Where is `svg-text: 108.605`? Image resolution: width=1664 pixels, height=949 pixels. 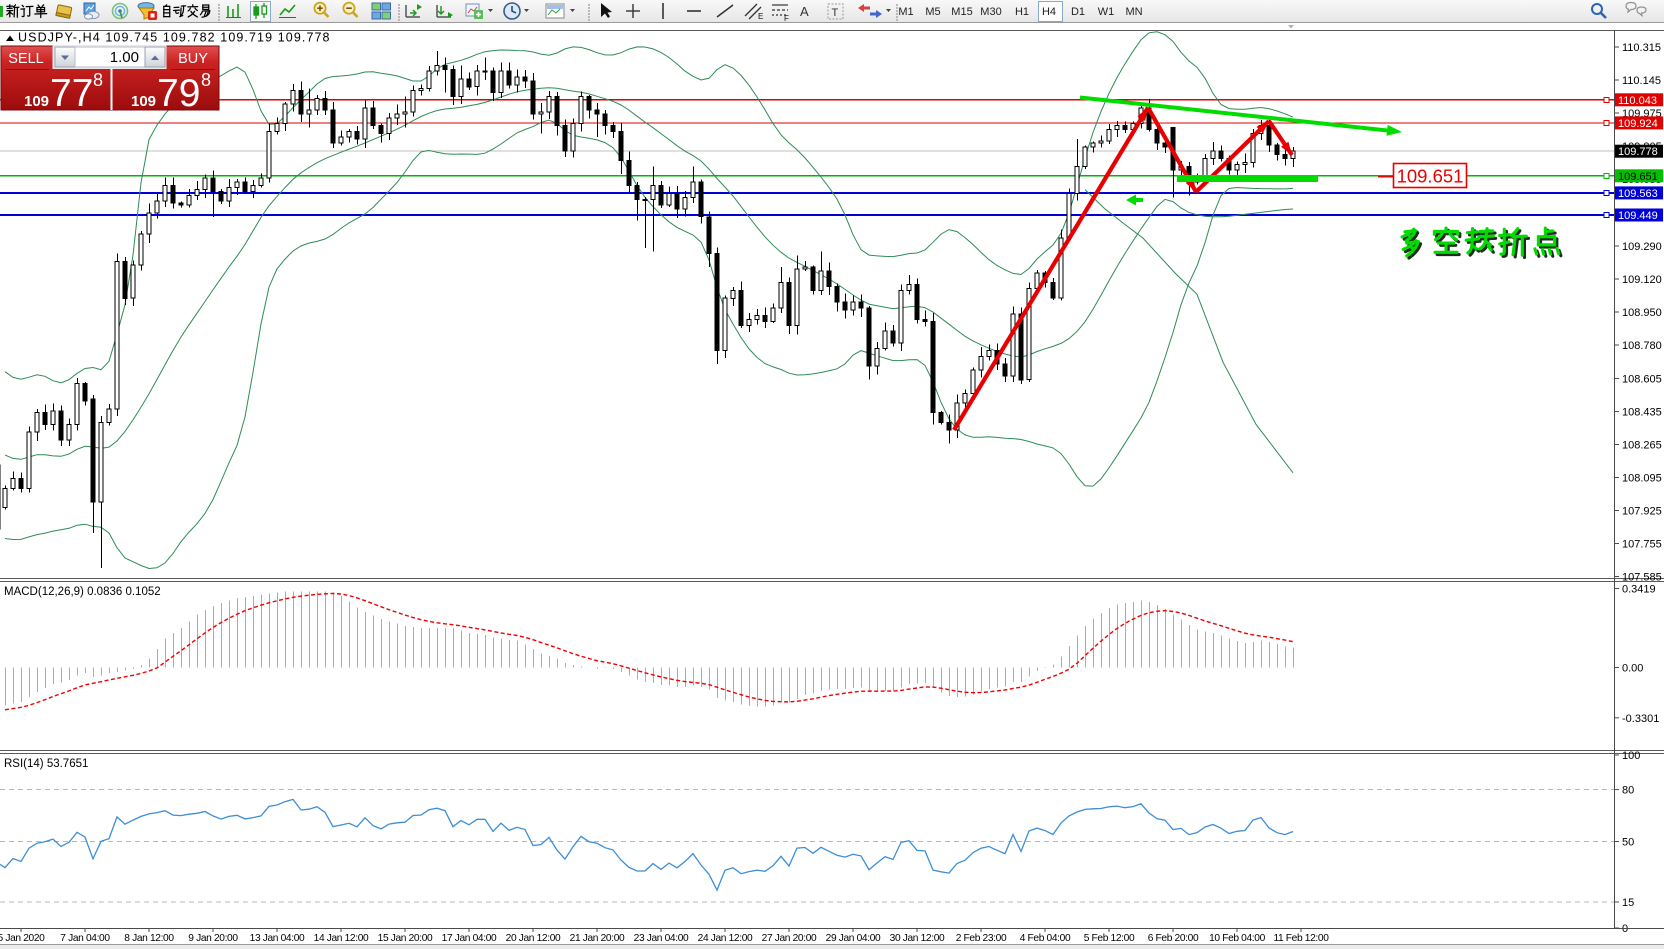 svg-text: 108.605 is located at coordinates (1642, 380).